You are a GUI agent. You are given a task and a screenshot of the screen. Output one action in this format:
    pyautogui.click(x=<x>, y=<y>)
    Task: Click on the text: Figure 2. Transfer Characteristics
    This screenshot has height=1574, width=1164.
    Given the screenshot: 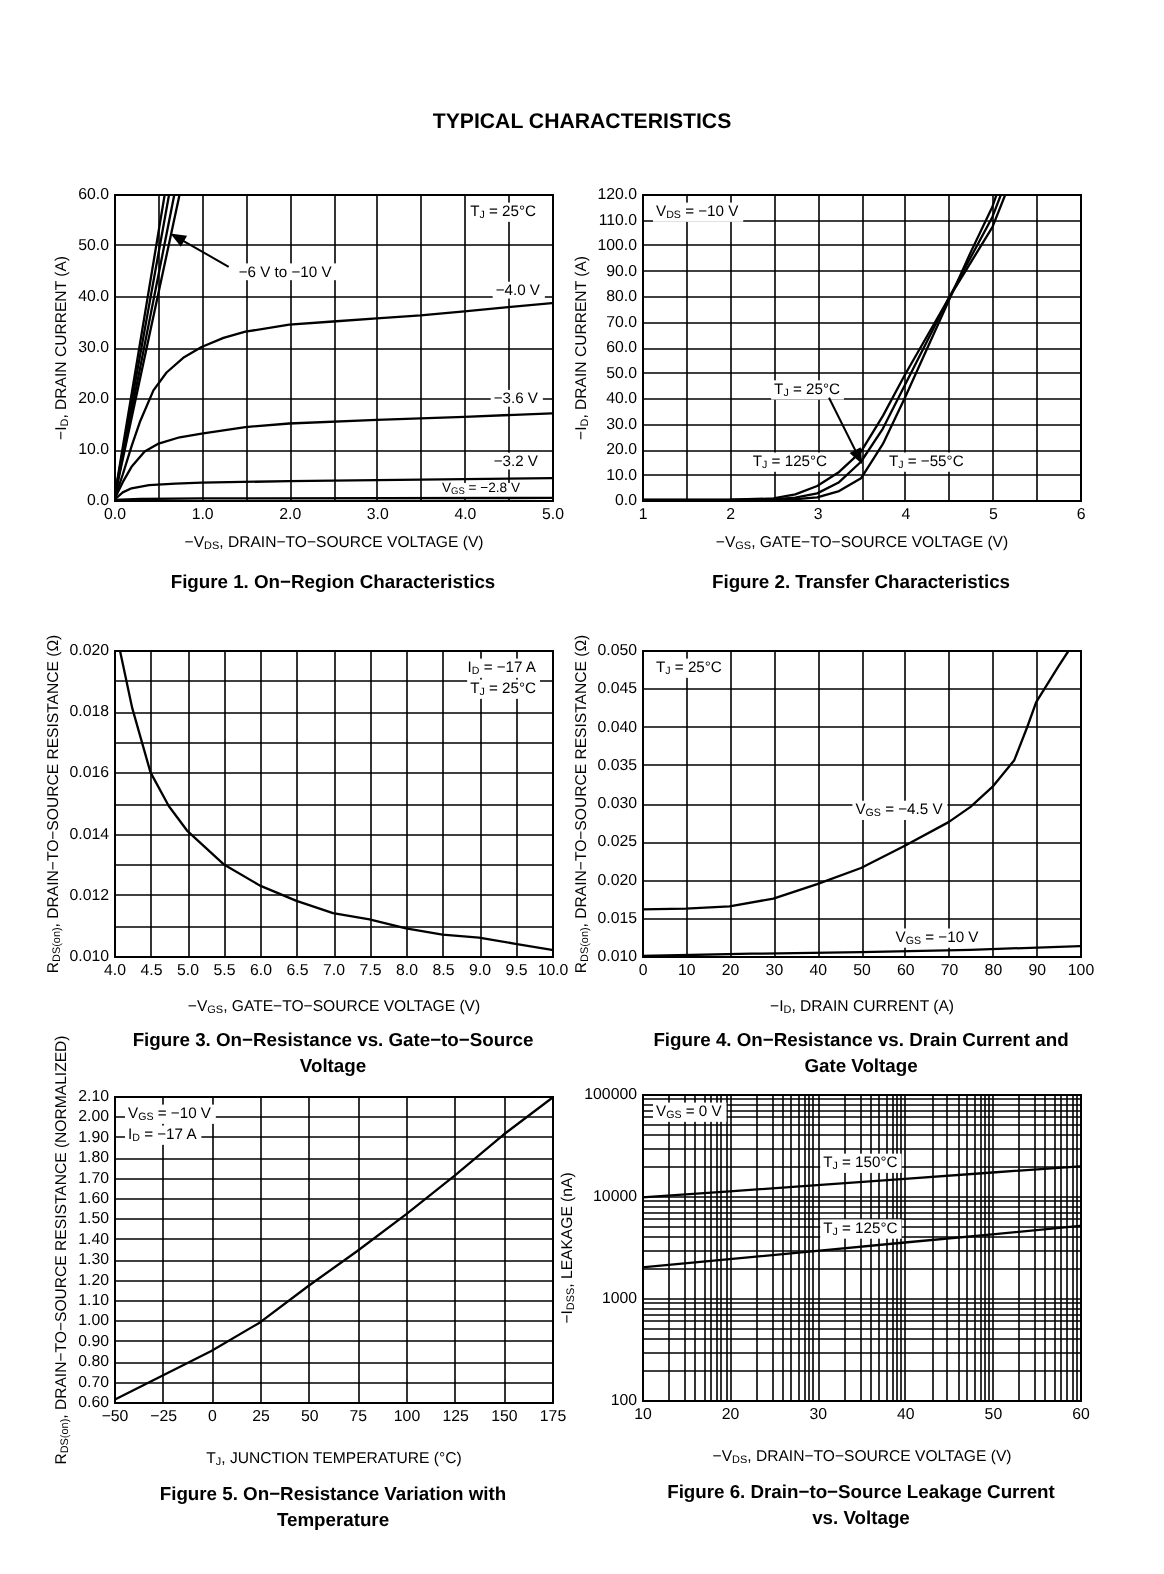 What is the action you would take?
    pyautogui.click(x=861, y=581)
    